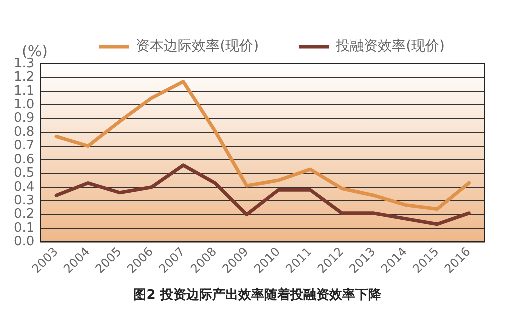 The width and height of the screenshot is (515, 326). I want to click on y-tick-label: 0.4, so click(24, 187).